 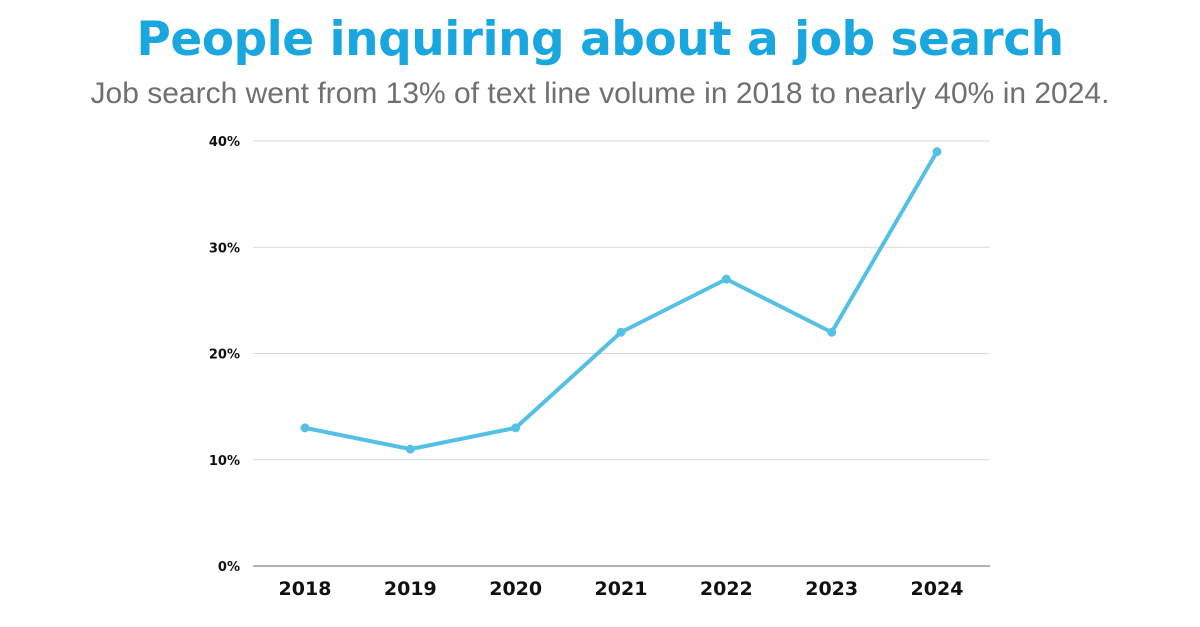 What do you see at coordinates (831, 589) in the screenshot?
I see `x-tick-label: 2023` at bounding box center [831, 589].